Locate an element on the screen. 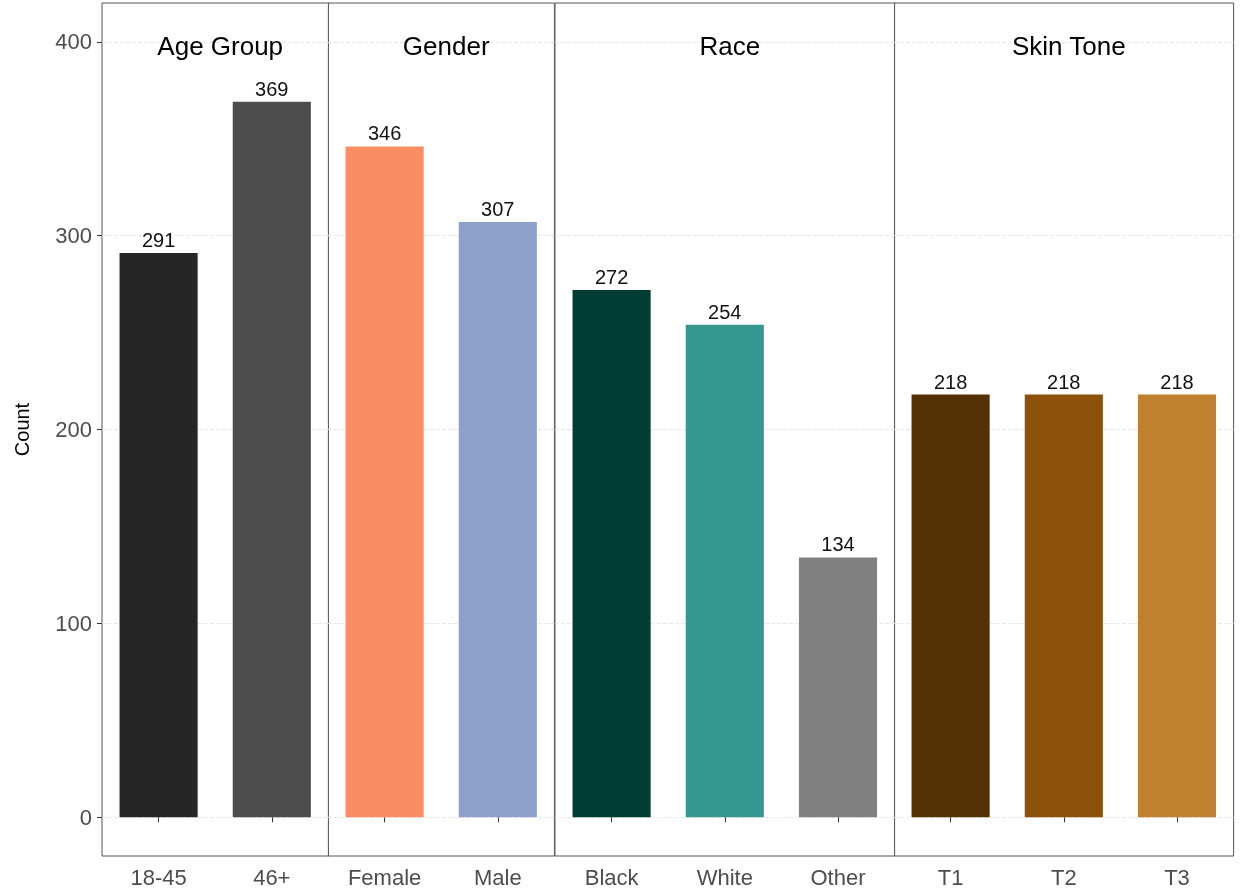 This screenshot has width=1256, height=888. y-tick-label: 200 is located at coordinates (73, 429).